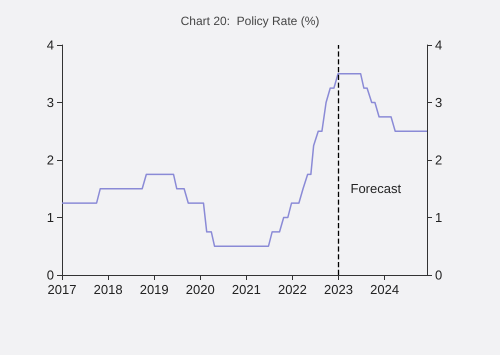 Image resolution: width=500 pixels, height=355 pixels. What do you see at coordinates (438, 217) in the screenshot?
I see `y2-tick-label: 1` at bounding box center [438, 217].